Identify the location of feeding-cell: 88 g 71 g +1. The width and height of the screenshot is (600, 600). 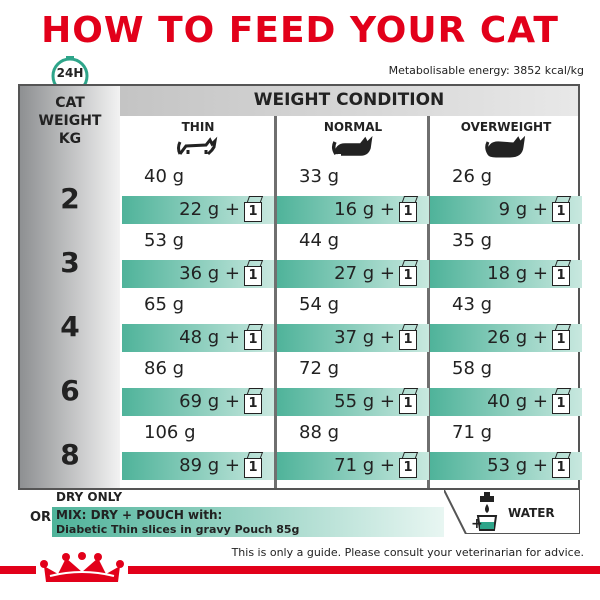
(353, 452).